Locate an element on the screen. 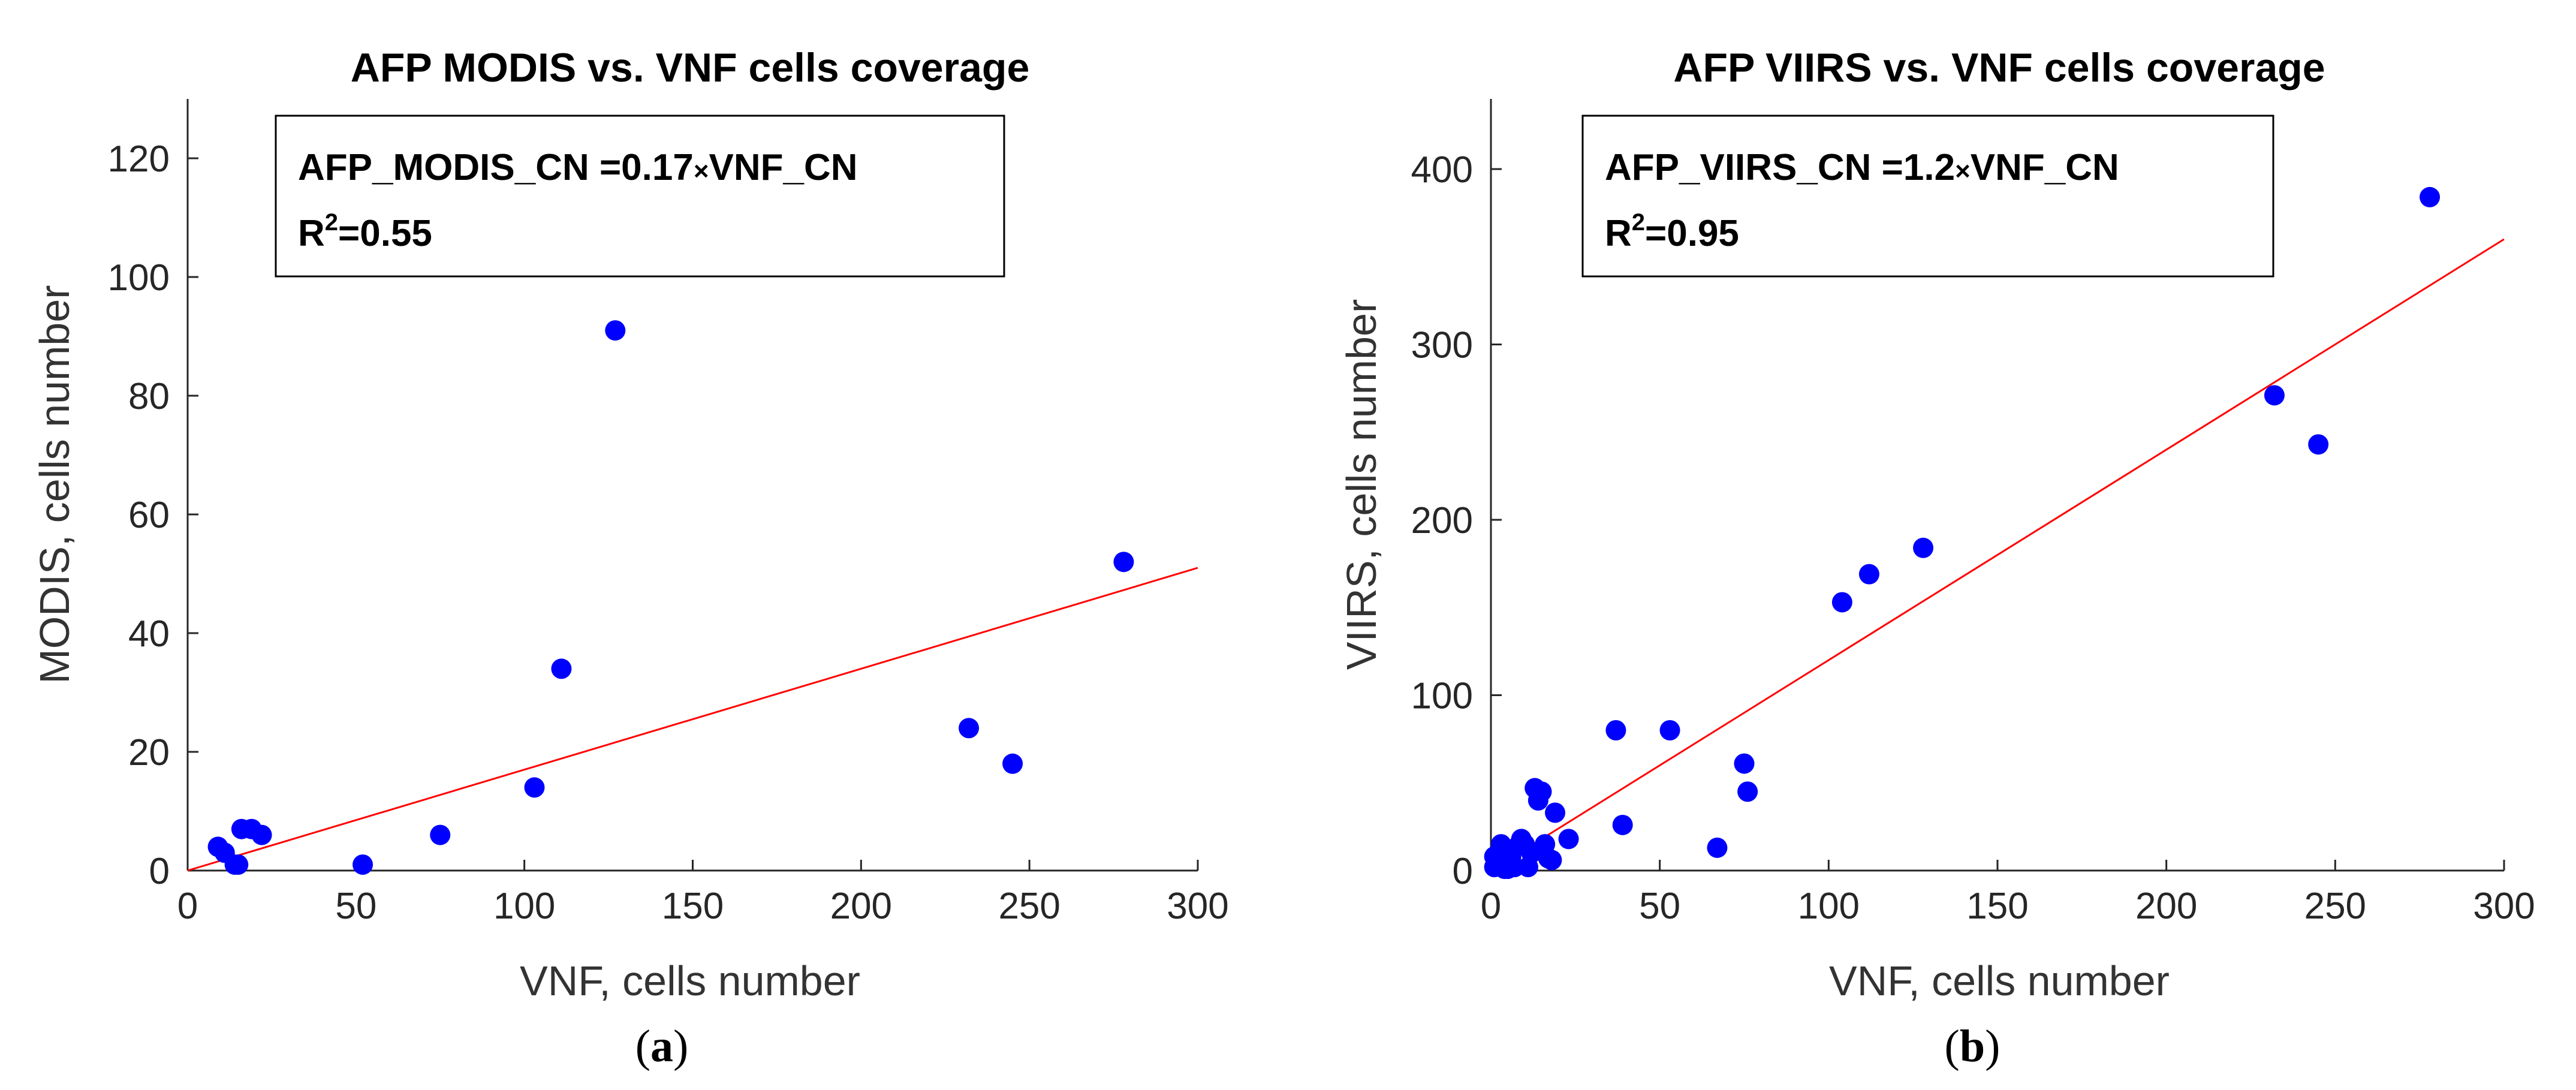 The image size is (2576, 1090). y-tick-label: 80 is located at coordinates (149, 396).